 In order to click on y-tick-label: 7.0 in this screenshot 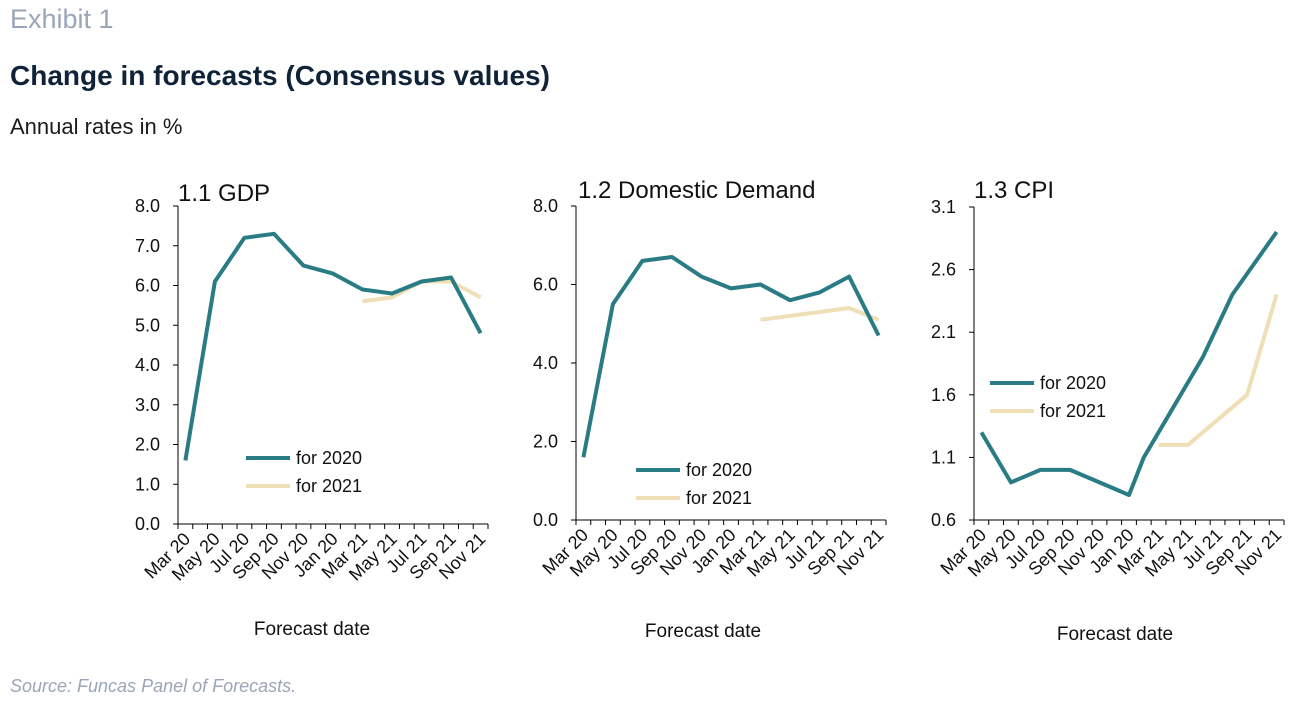, I will do `click(147, 246)`.